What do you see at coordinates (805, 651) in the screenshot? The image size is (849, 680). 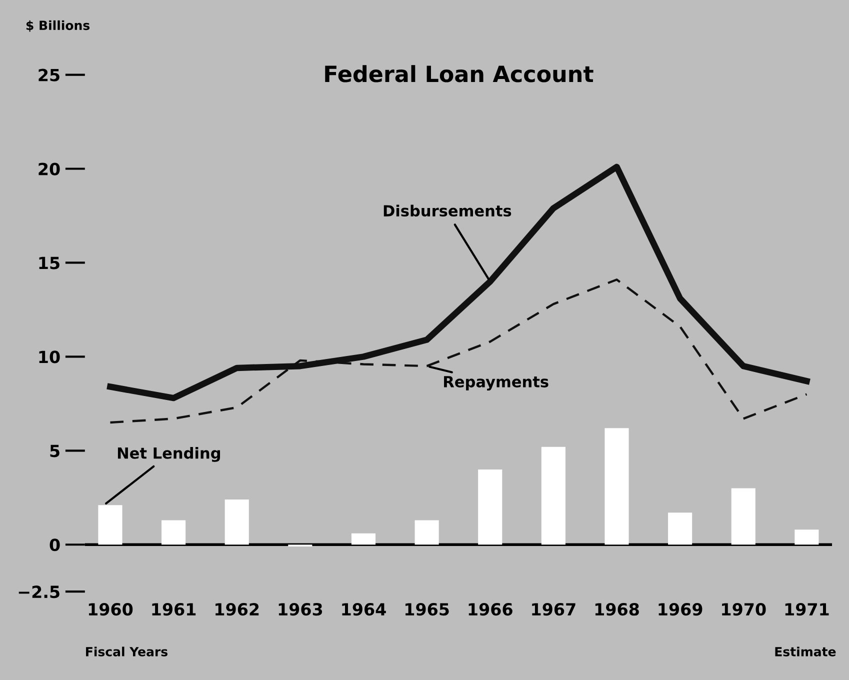 I see `text: Estimate` at bounding box center [805, 651].